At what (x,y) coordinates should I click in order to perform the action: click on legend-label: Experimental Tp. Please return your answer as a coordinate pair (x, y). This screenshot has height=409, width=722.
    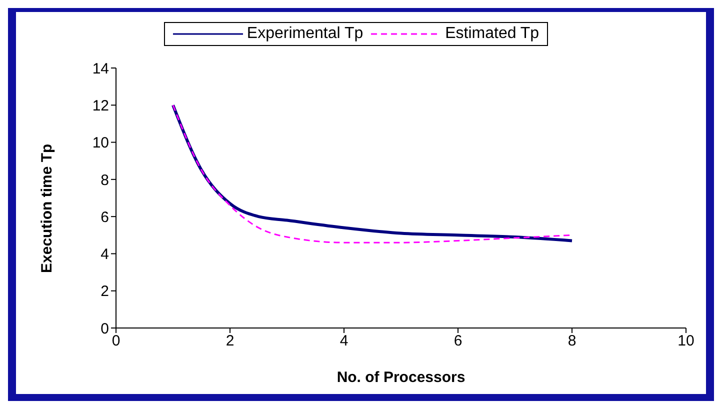
    Looking at the image, I should click on (305, 34).